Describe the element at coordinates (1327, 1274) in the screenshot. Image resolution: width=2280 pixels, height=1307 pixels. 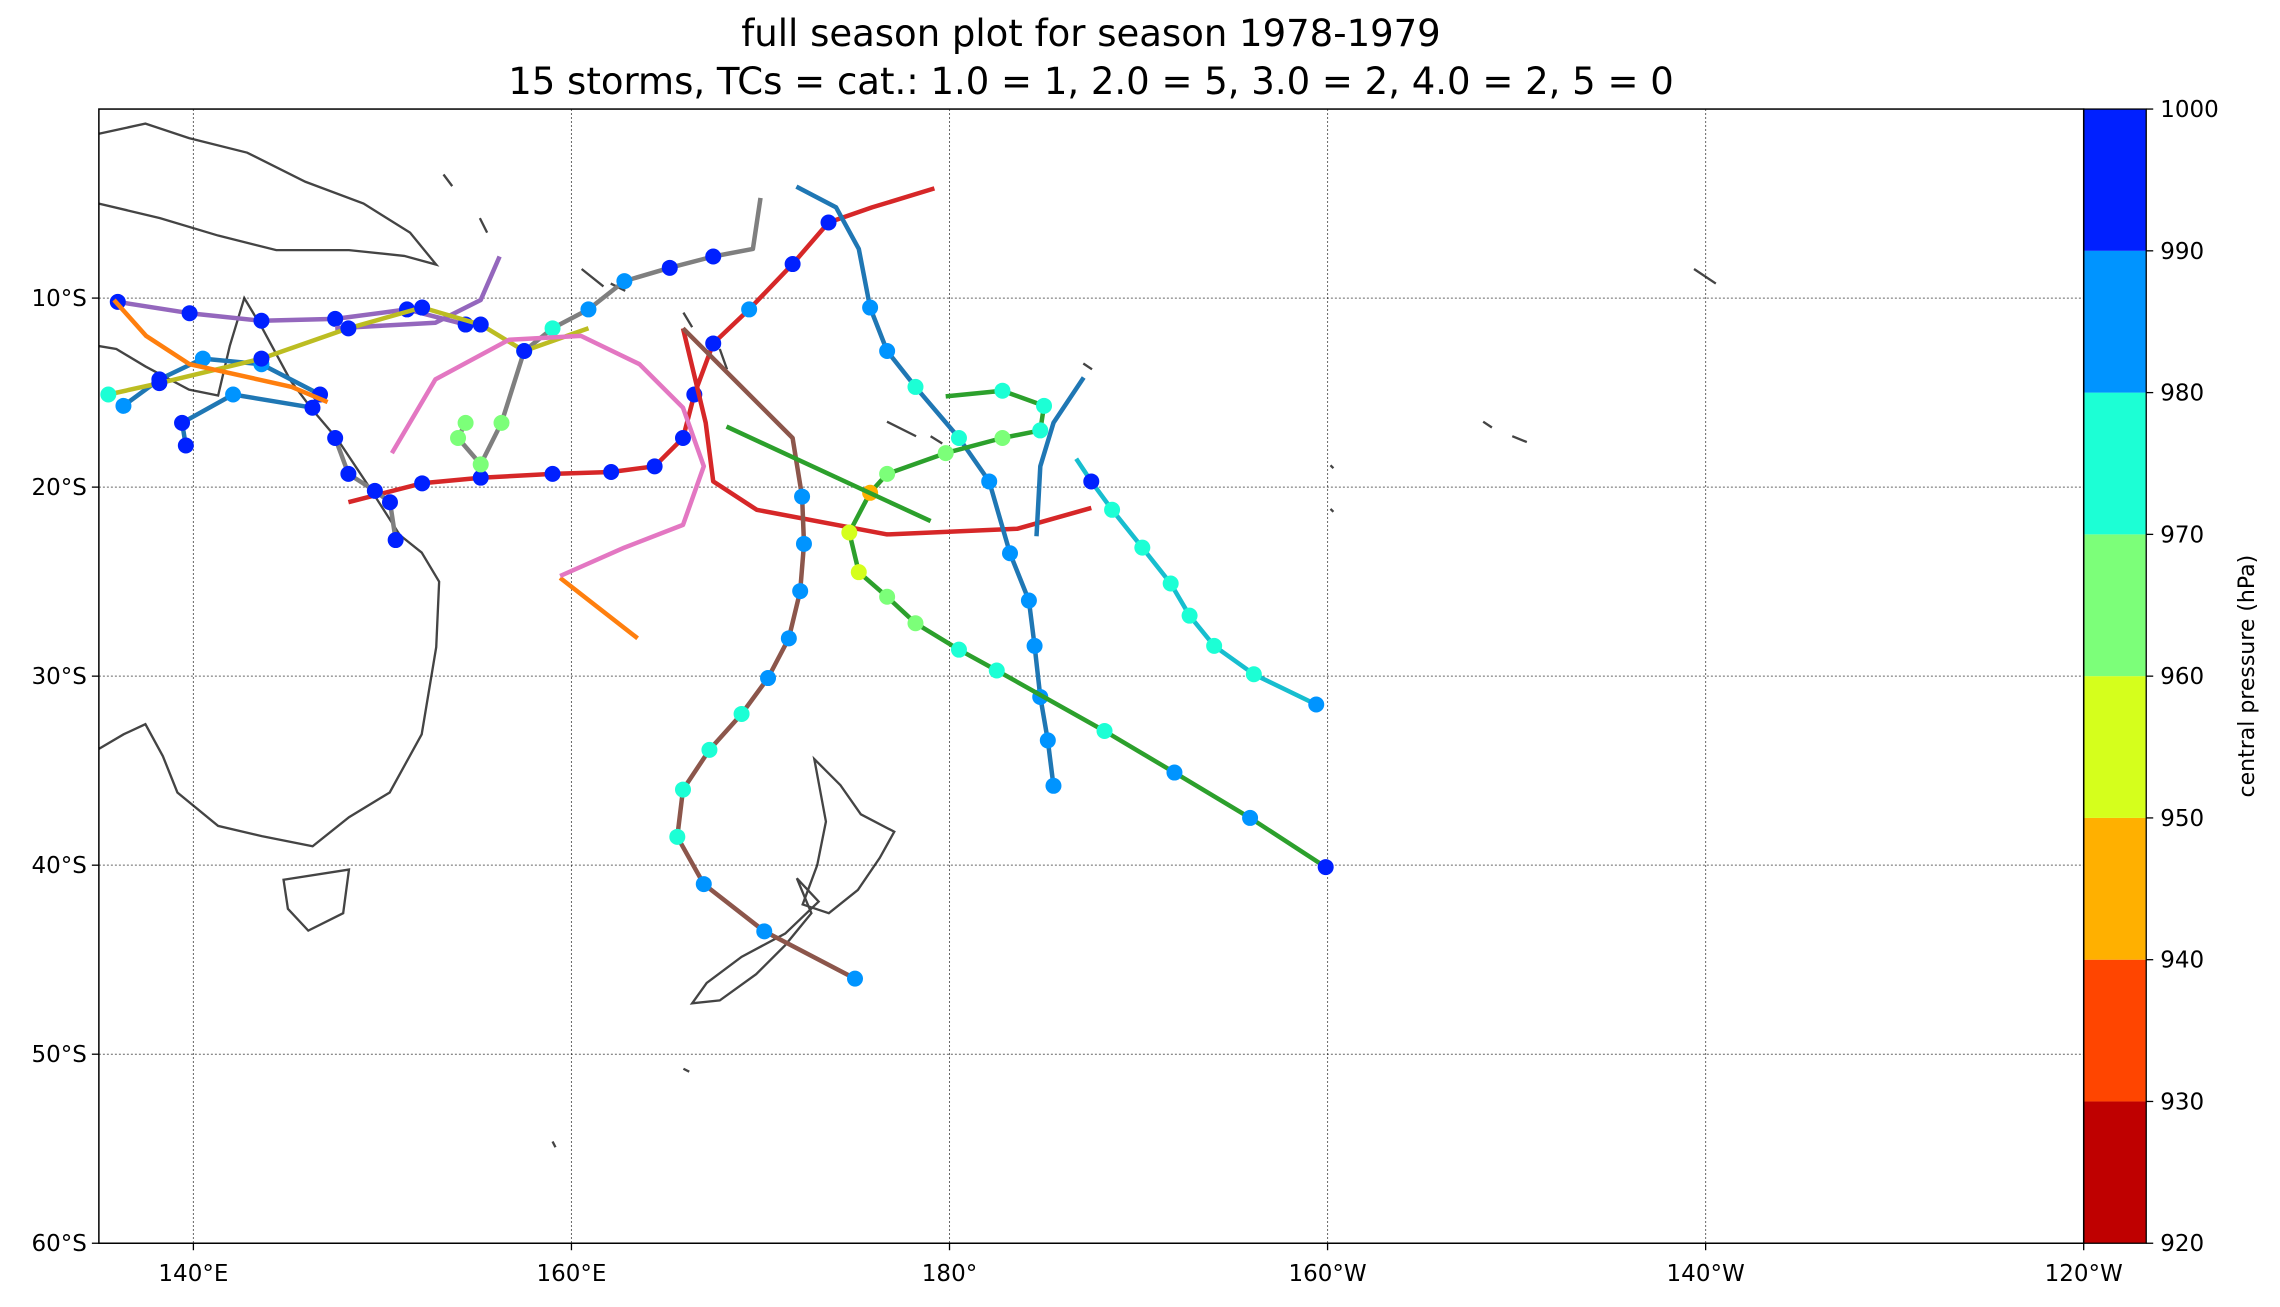
I see `x-tick-label: 160°W` at that location.